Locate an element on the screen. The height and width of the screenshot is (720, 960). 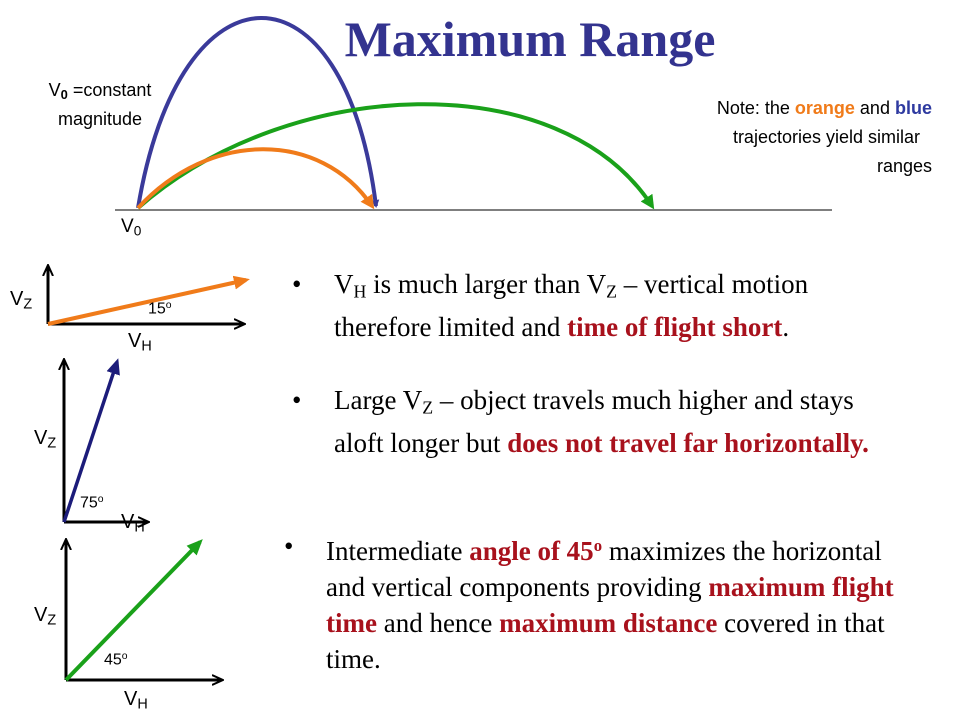
orange-trajectory is located at coordinates (255, 178).